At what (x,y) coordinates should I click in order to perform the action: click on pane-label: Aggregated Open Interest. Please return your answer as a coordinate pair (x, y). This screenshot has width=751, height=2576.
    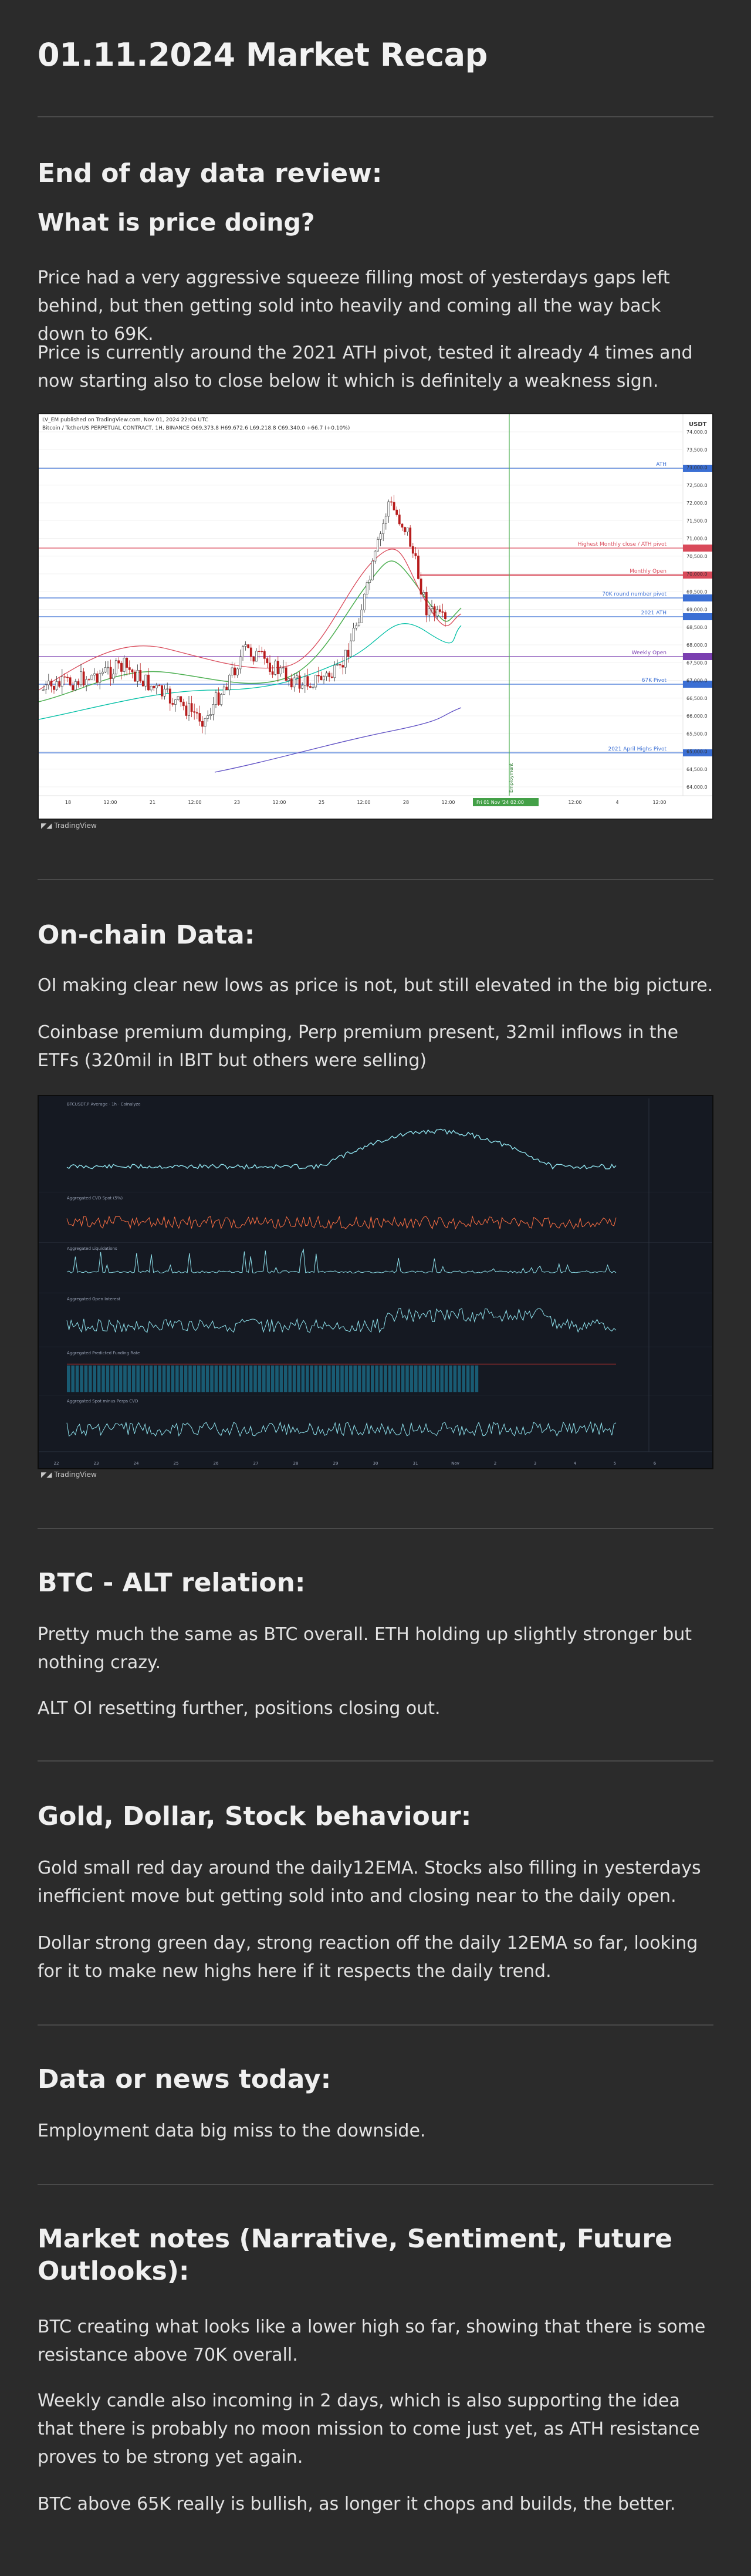
    Looking at the image, I should click on (93, 1299).